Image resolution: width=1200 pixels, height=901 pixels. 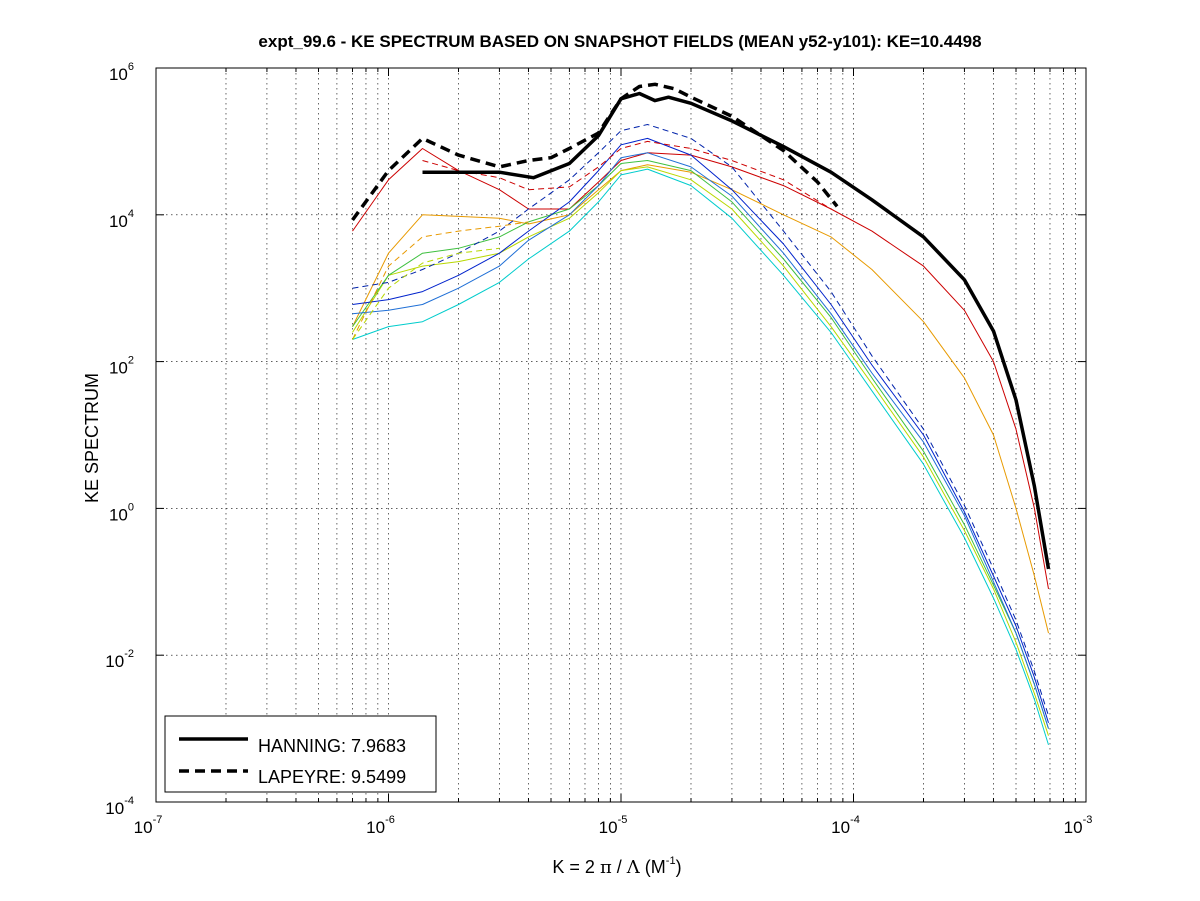 I want to click on x-tick-label: 10⁻³, so click(x=1078, y=825).